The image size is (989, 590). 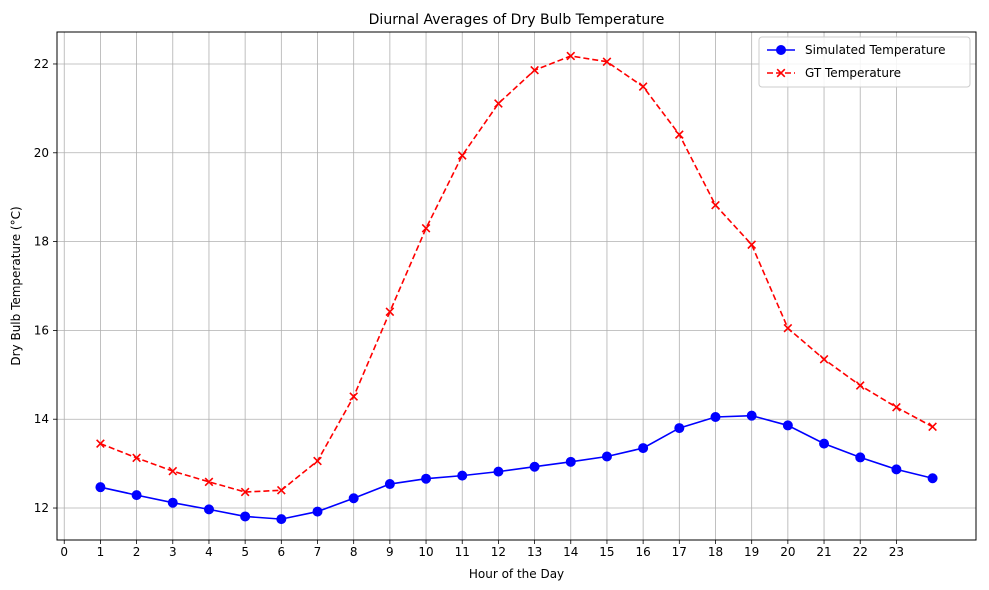 I want to click on x-tick-label: 5, so click(x=245, y=552).